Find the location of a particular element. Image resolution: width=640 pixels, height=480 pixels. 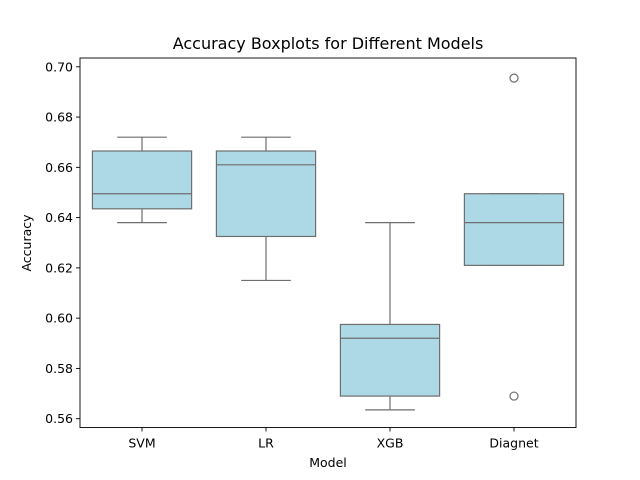

y-tick-label: 0.66 is located at coordinates (59, 167).